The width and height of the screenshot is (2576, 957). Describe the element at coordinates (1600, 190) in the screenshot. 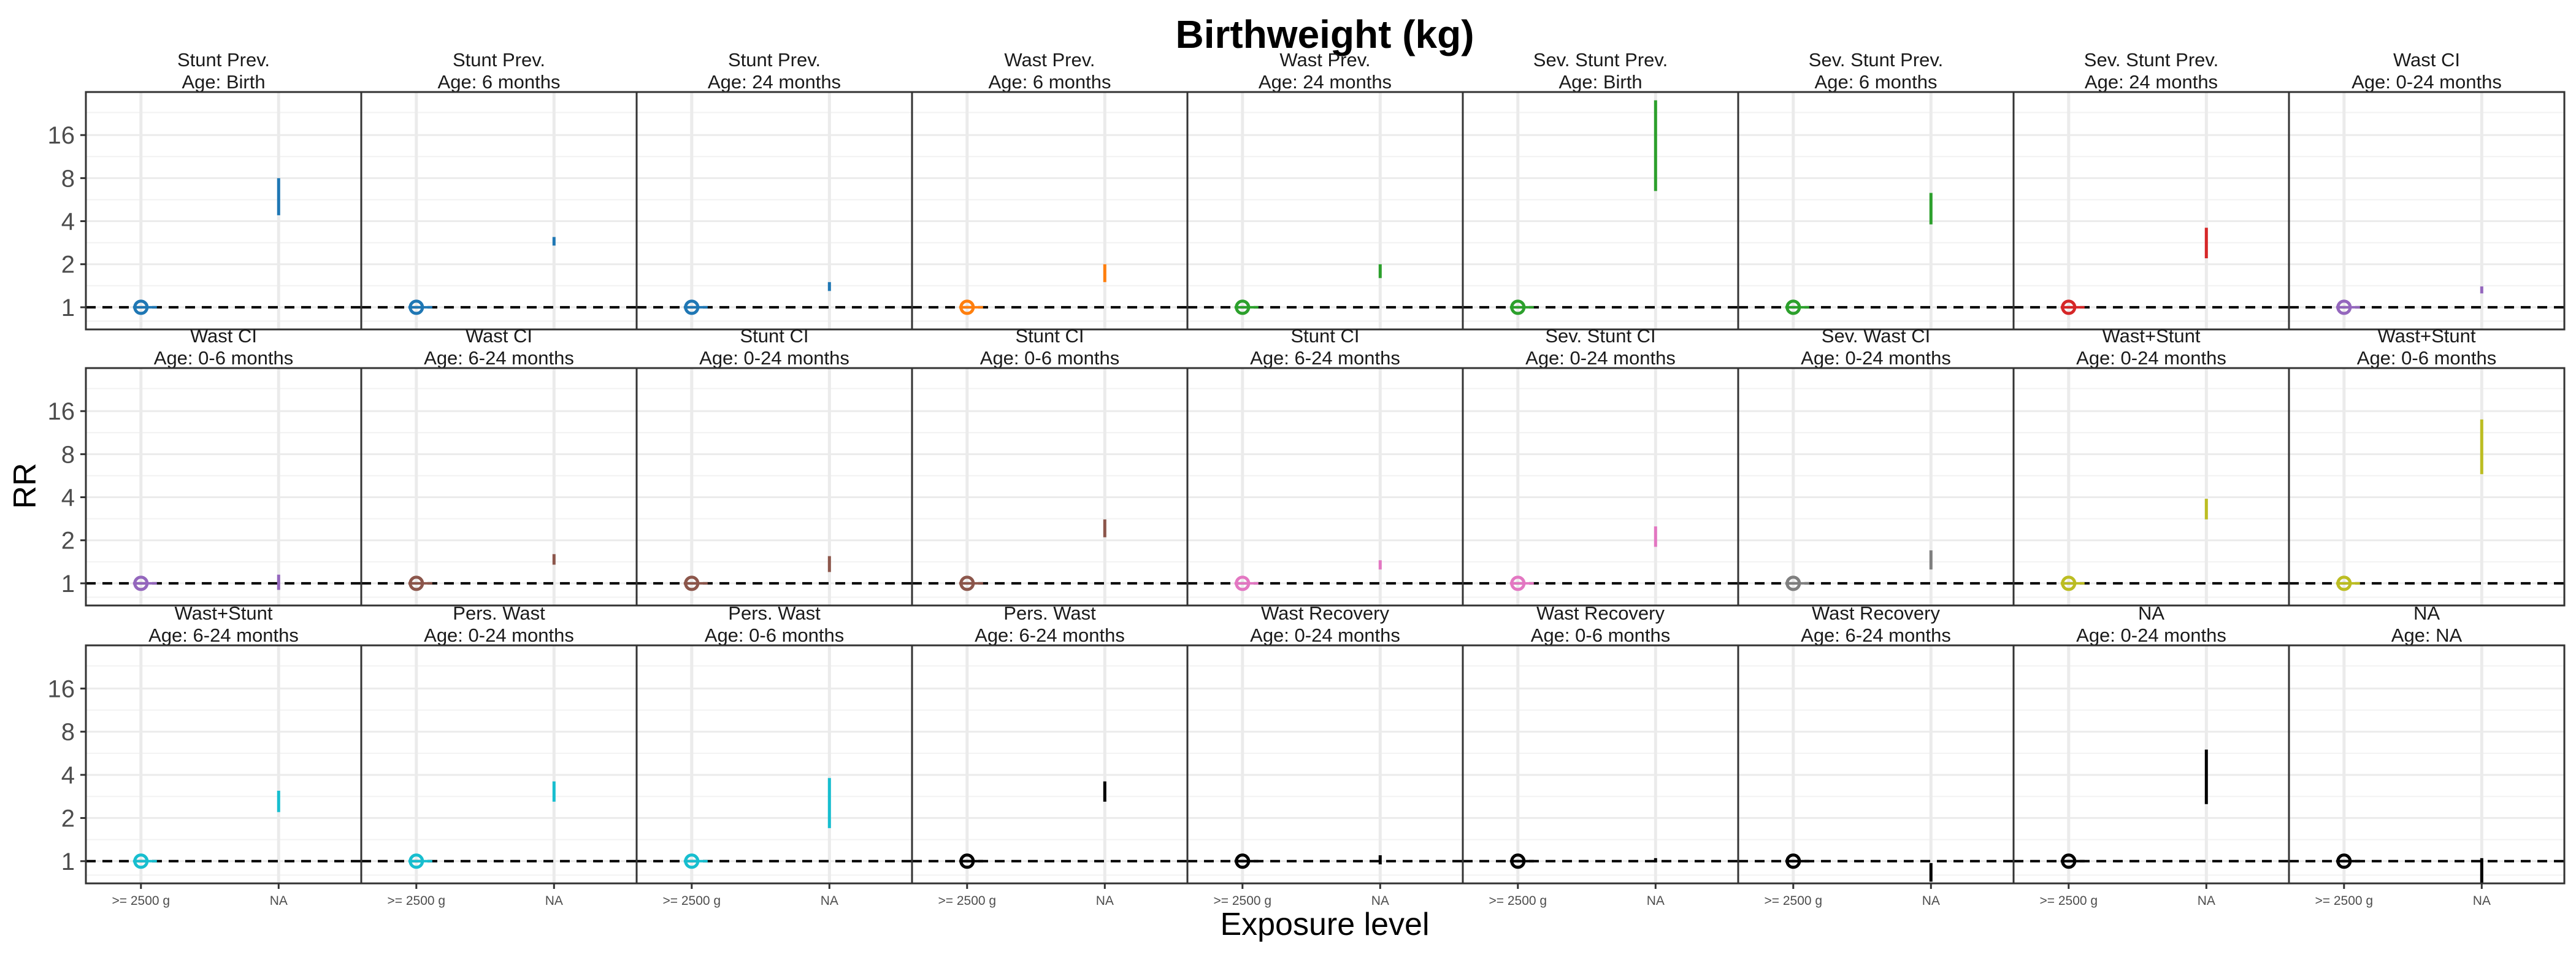

I see `panel-5: Sev. Stunt Prev.Age: Birth` at that location.